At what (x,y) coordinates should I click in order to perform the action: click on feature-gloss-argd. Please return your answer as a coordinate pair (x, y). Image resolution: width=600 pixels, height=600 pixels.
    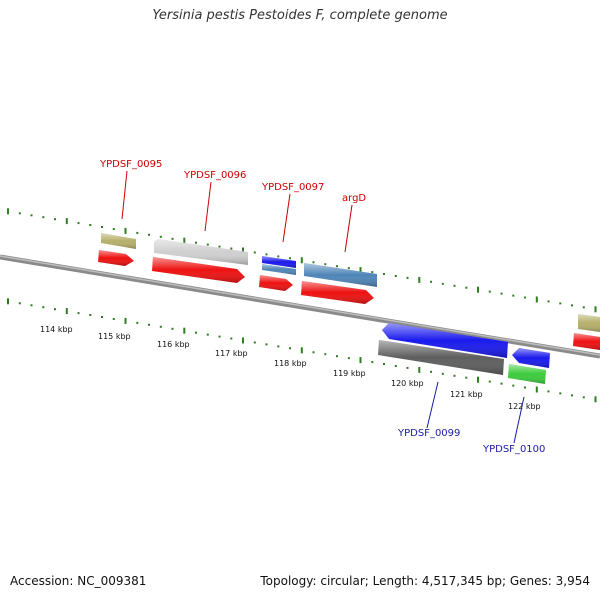
    Looking at the image, I should click on (340, 275).